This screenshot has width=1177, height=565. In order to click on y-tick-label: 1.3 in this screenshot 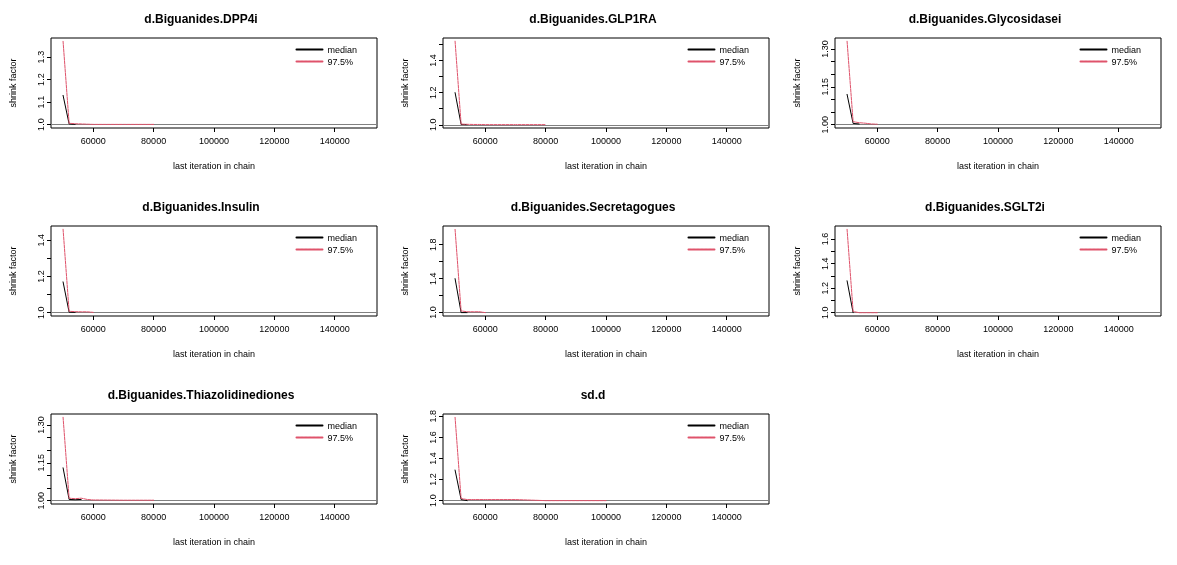, I will do `click(40, 57)`.